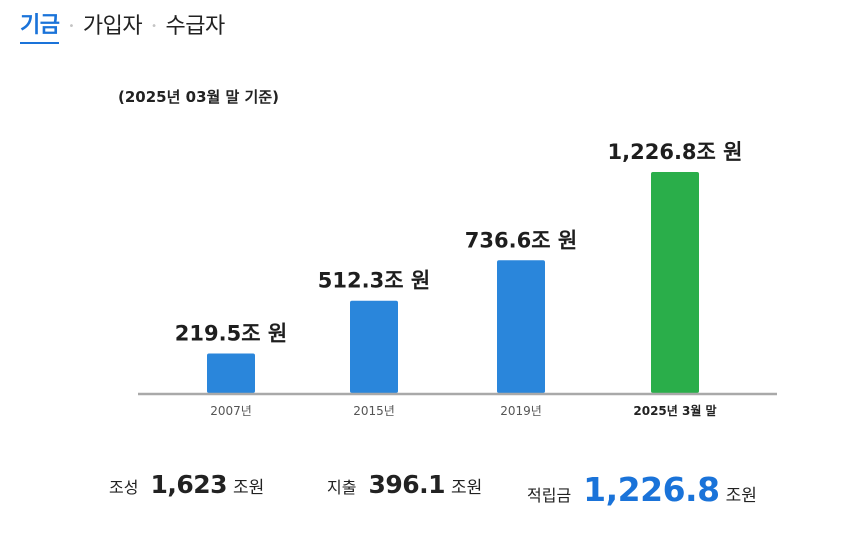  What do you see at coordinates (521, 411) in the screenshot?
I see `x-tick-label-3: 2019년` at bounding box center [521, 411].